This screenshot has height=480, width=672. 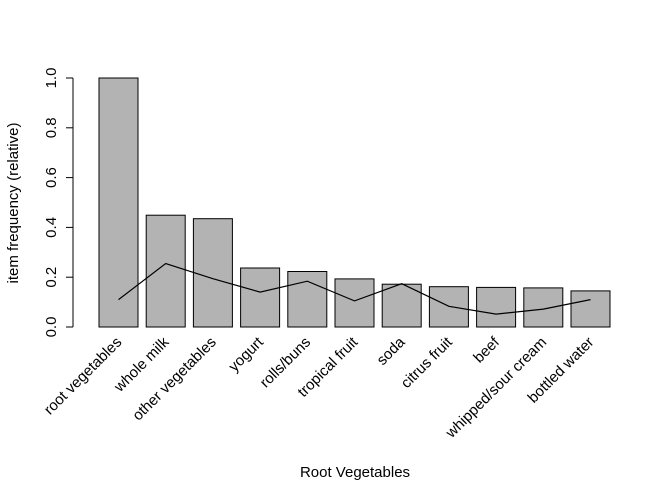 What do you see at coordinates (486, 349) in the screenshot?
I see `x-tick-label: beef` at bounding box center [486, 349].